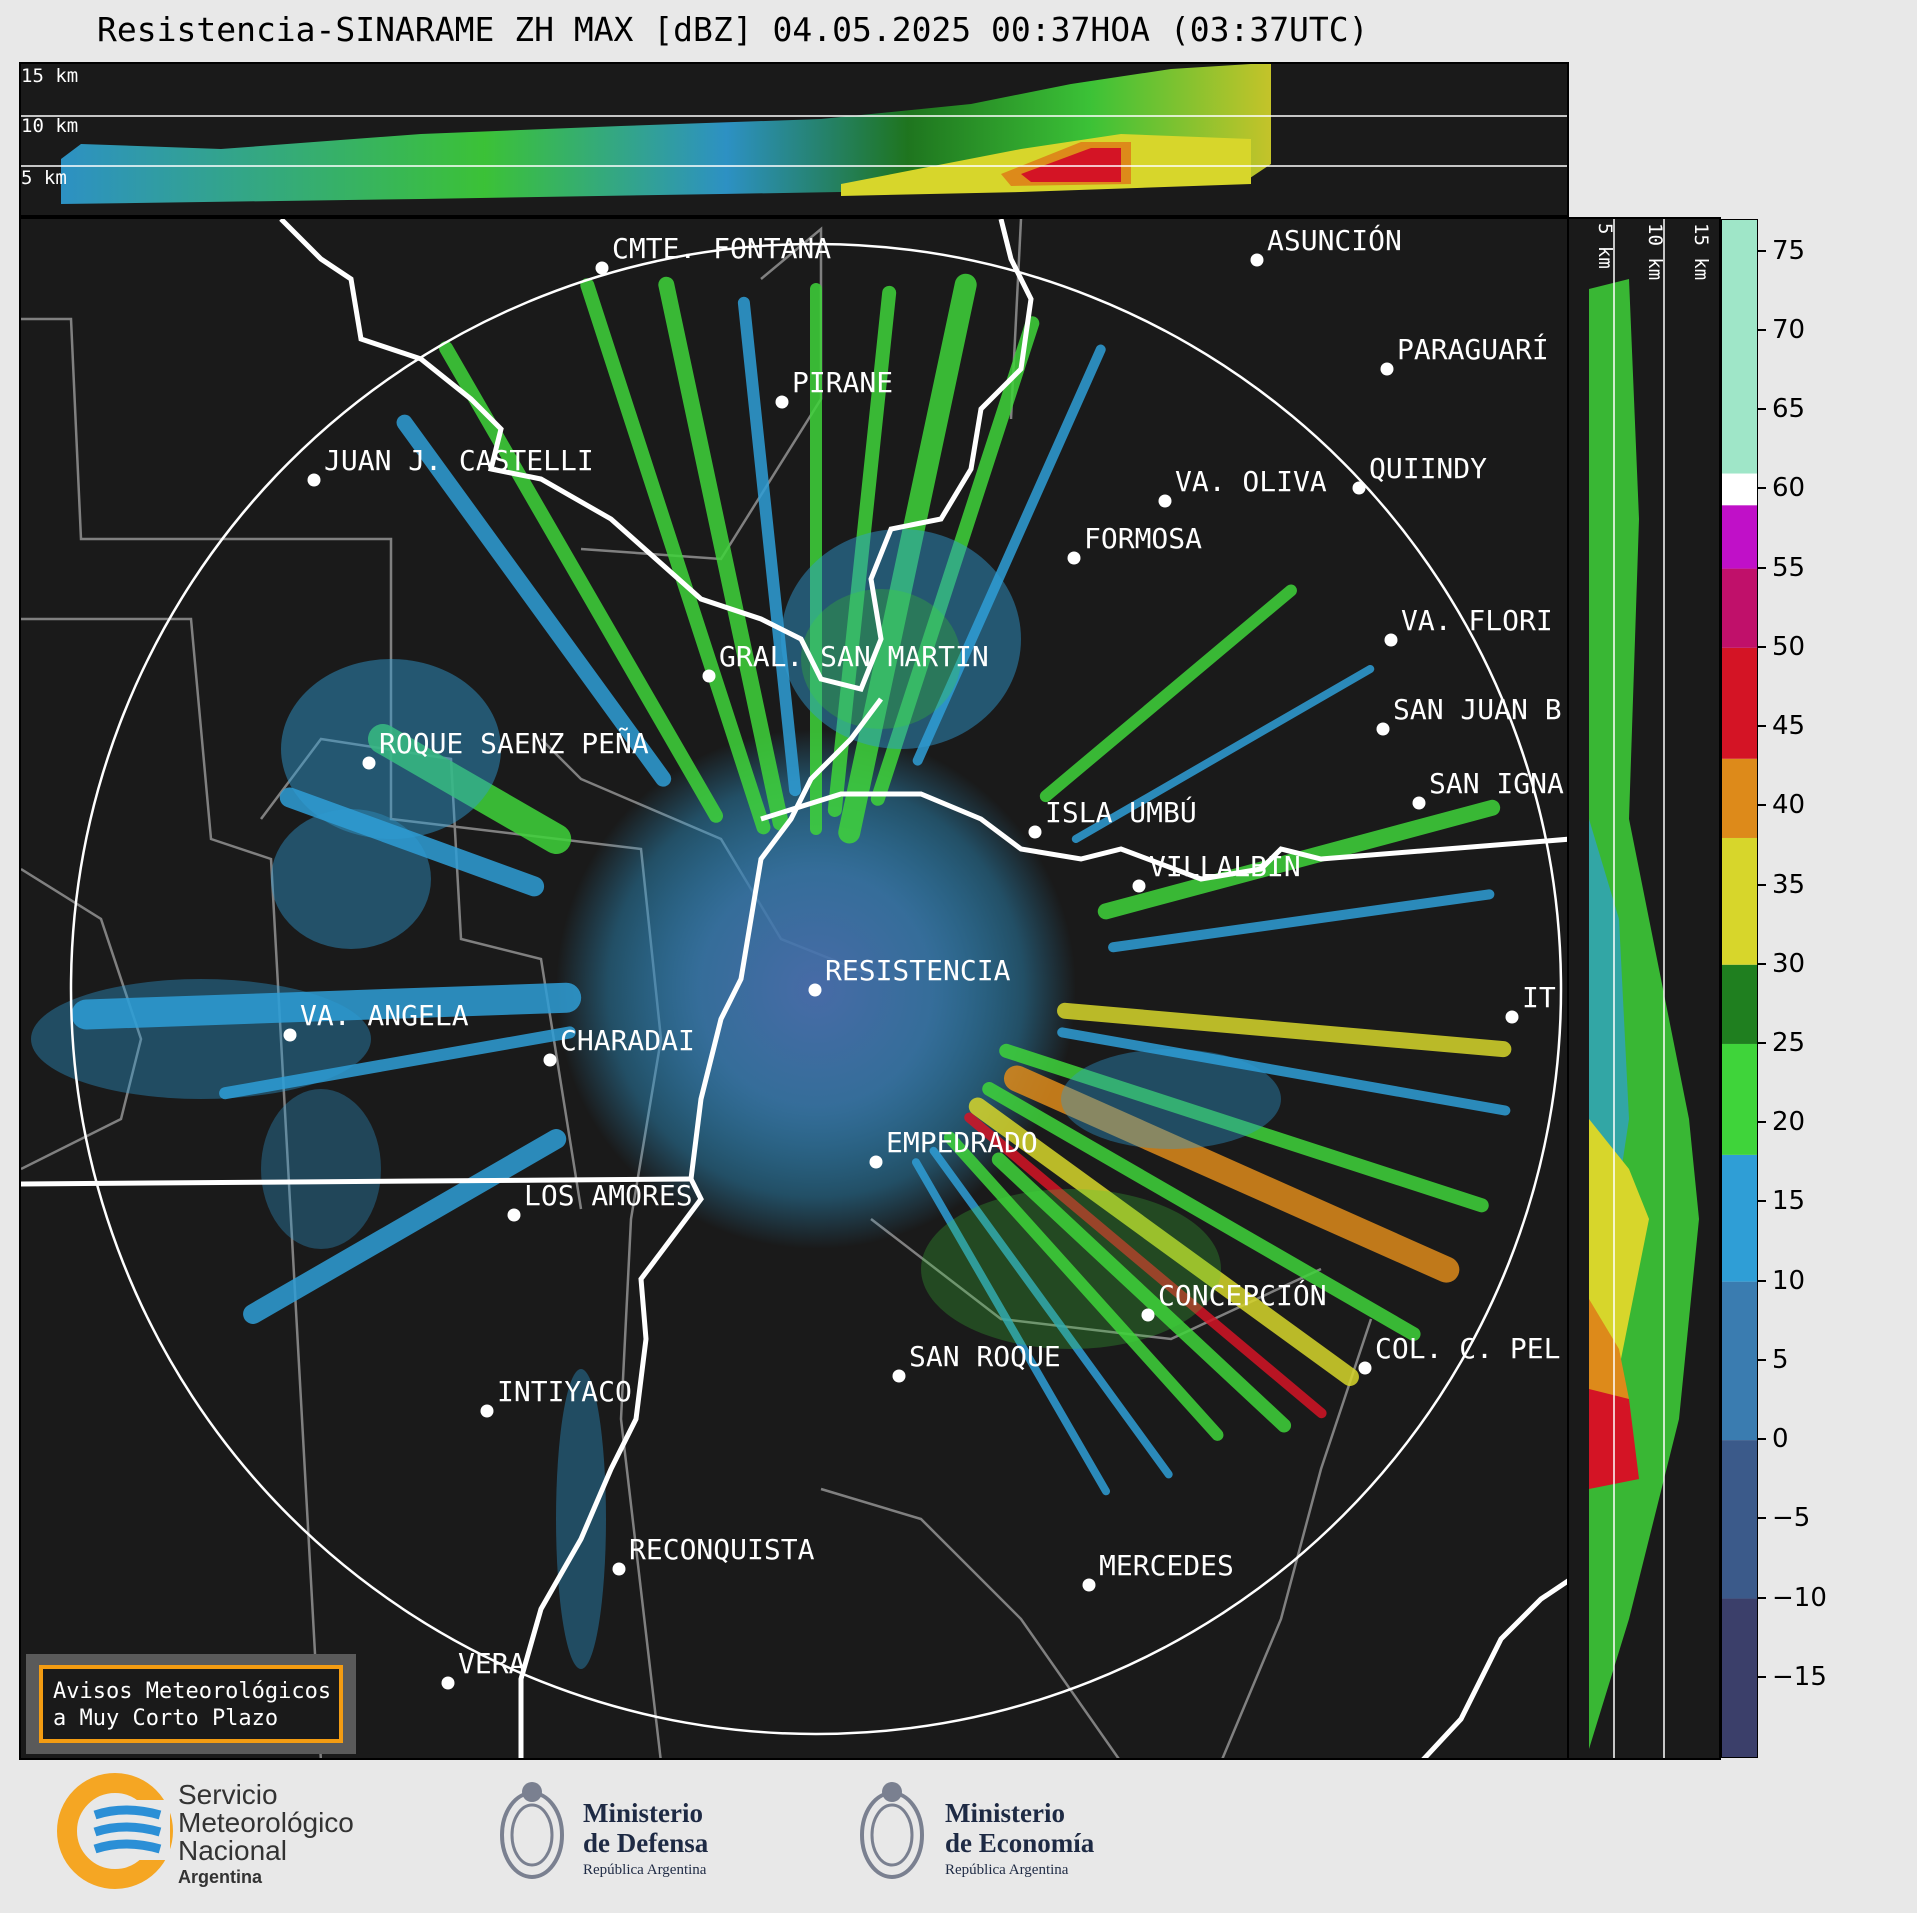  Describe the element at coordinates (1789, 726) in the screenshot. I see `colorbar-tick-label: 45` at that location.